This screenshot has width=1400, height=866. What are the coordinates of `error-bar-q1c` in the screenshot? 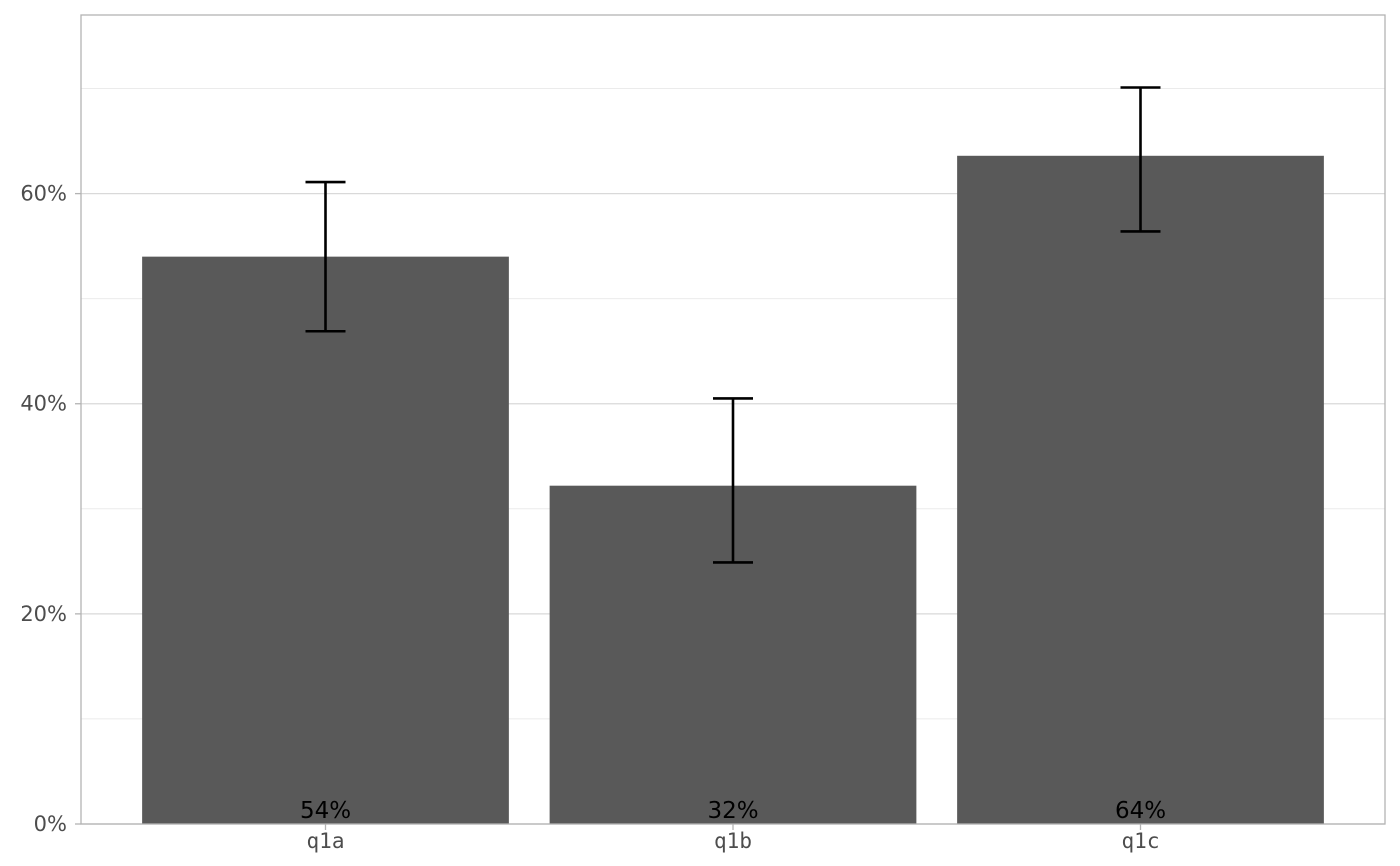 It's located at (1140, 159).